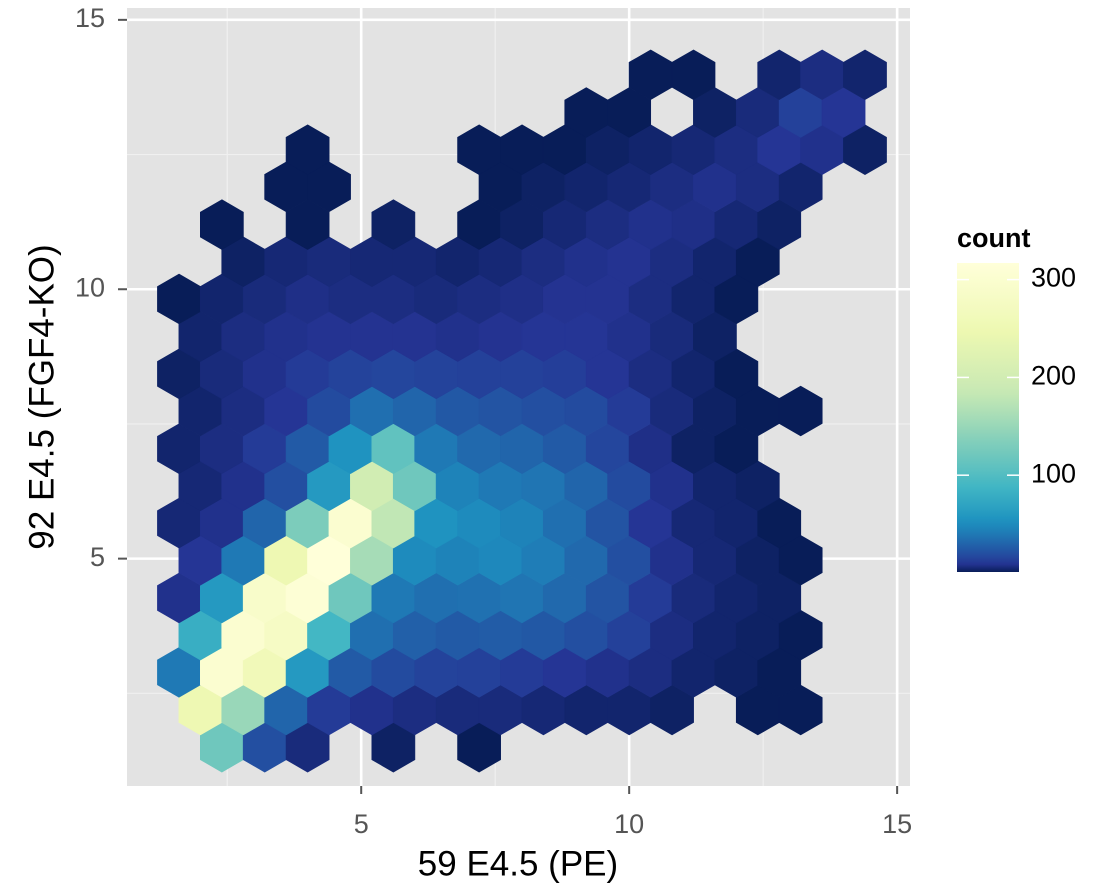 This screenshot has height=895, width=1096. Describe the element at coordinates (897, 824) in the screenshot. I see `x-tick-label: 15` at that location.